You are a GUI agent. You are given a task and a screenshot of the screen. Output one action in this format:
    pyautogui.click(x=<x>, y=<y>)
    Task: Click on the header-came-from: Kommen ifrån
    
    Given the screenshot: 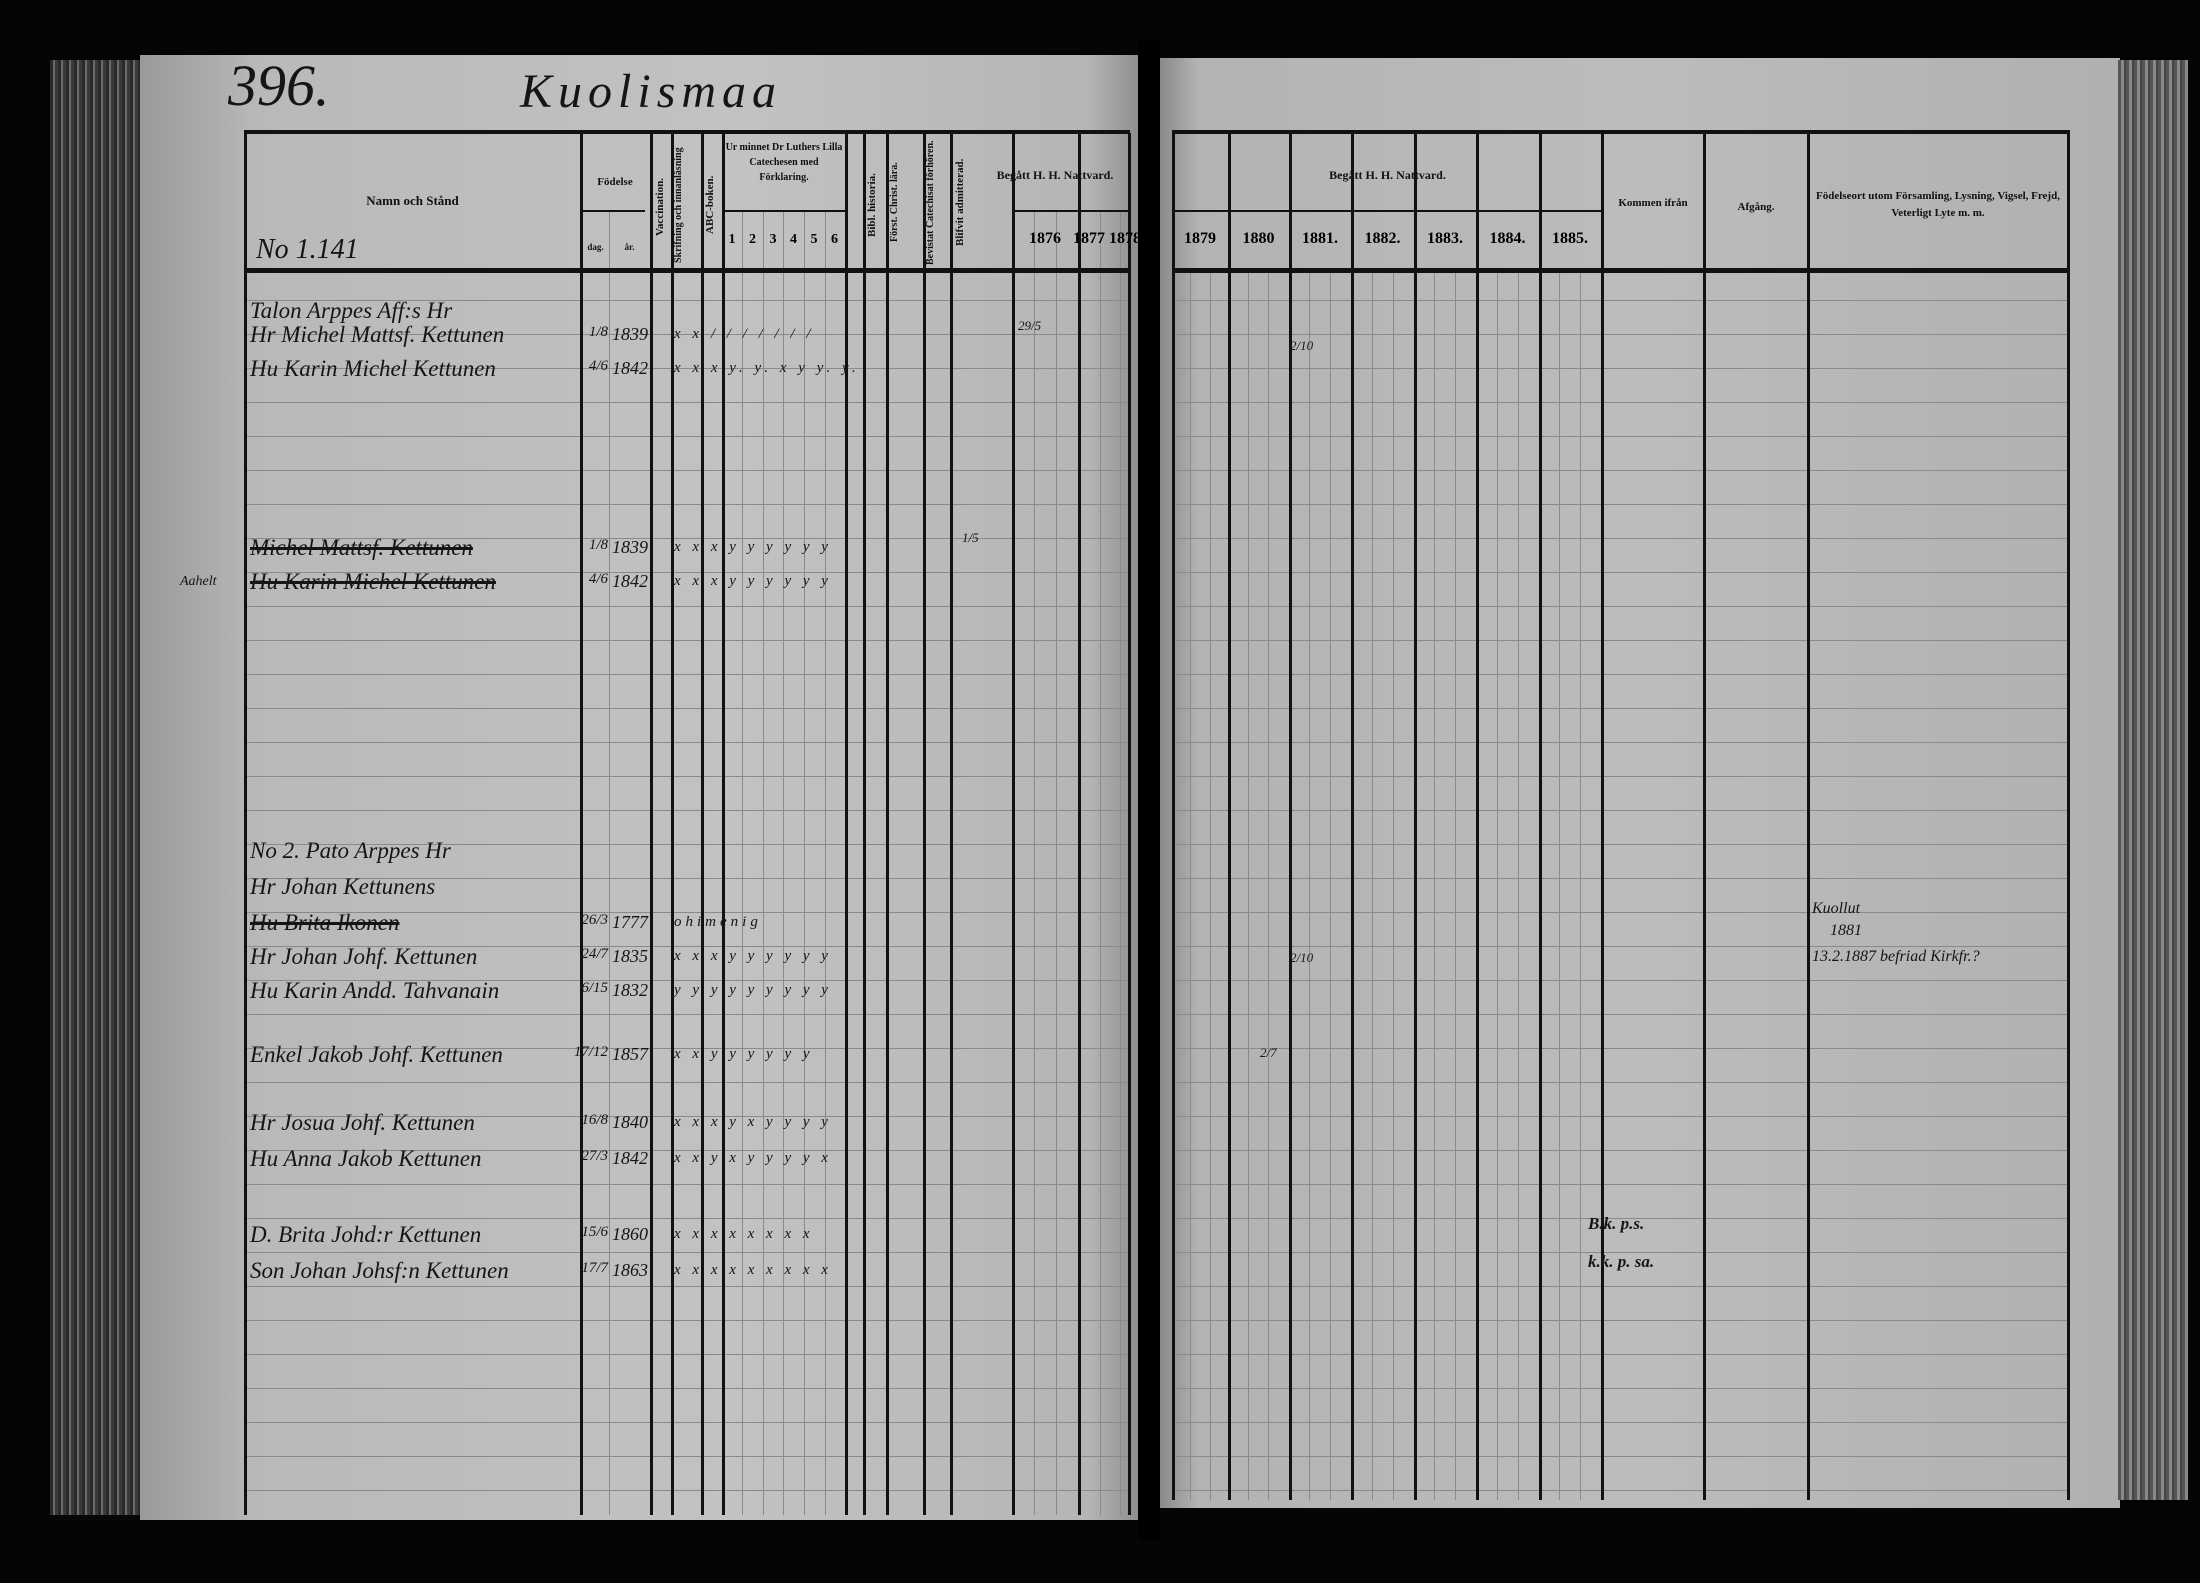 What is the action you would take?
    pyautogui.click(x=1653, y=203)
    